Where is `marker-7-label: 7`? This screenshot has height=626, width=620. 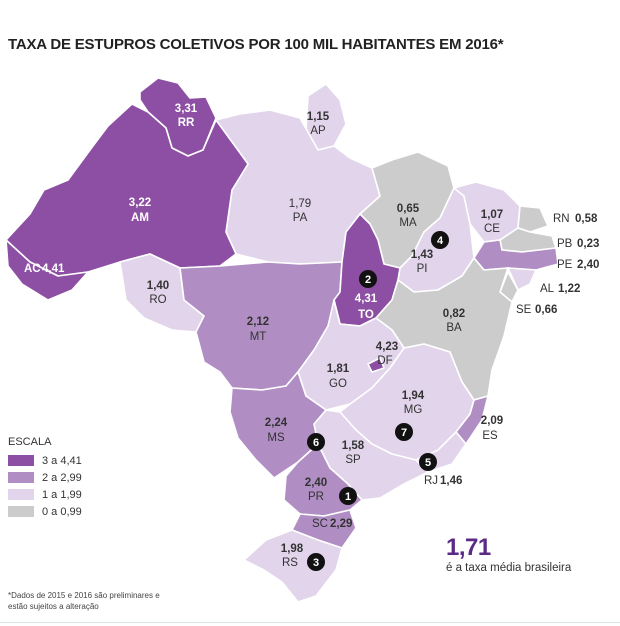 marker-7-label: 7 is located at coordinates (404, 433).